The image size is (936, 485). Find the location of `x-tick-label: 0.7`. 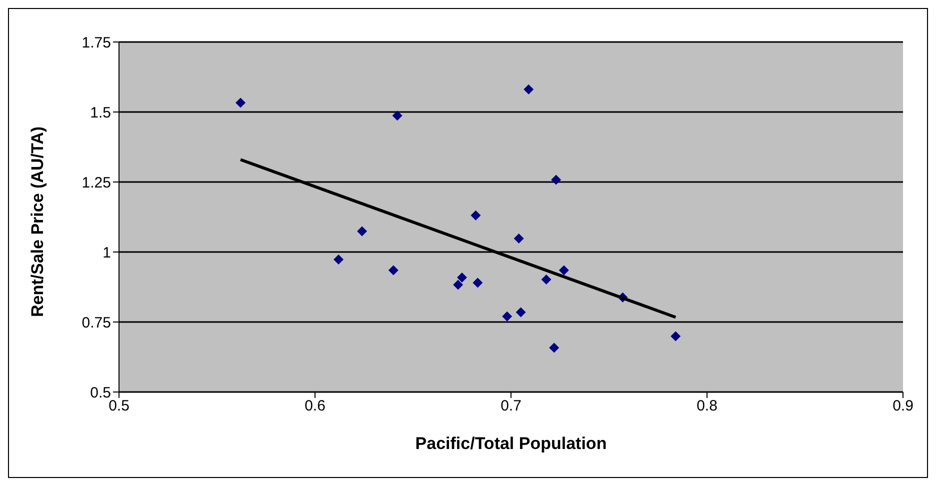

x-tick-label: 0.7 is located at coordinates (511, 406).